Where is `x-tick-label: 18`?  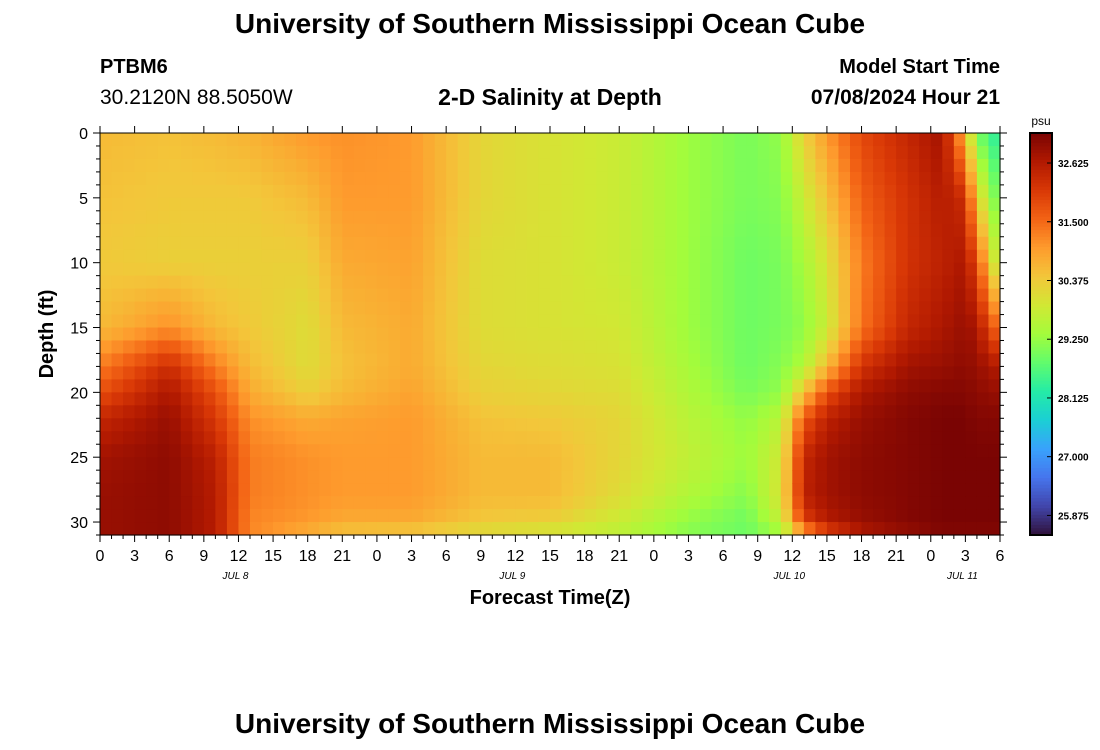
x-tick-label: 18 is located at coordinates (862, 556).